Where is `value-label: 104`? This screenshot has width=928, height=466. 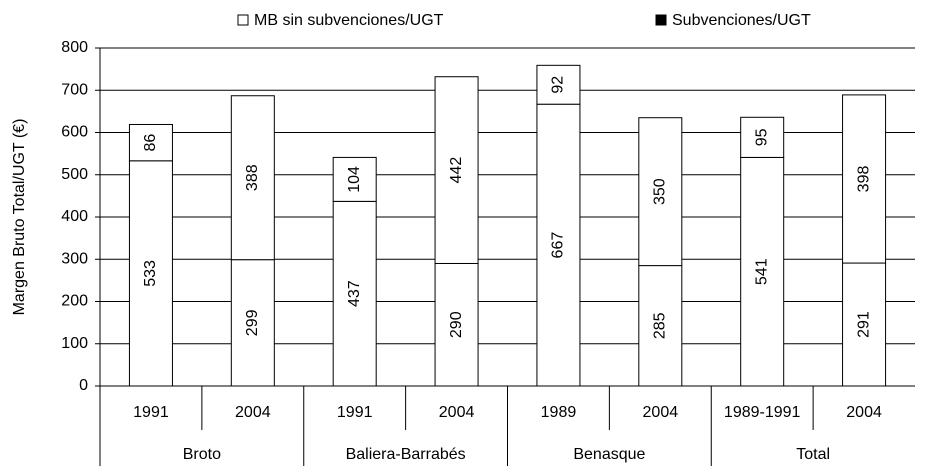
value-label: 104 is located at coordinates (354, 179).